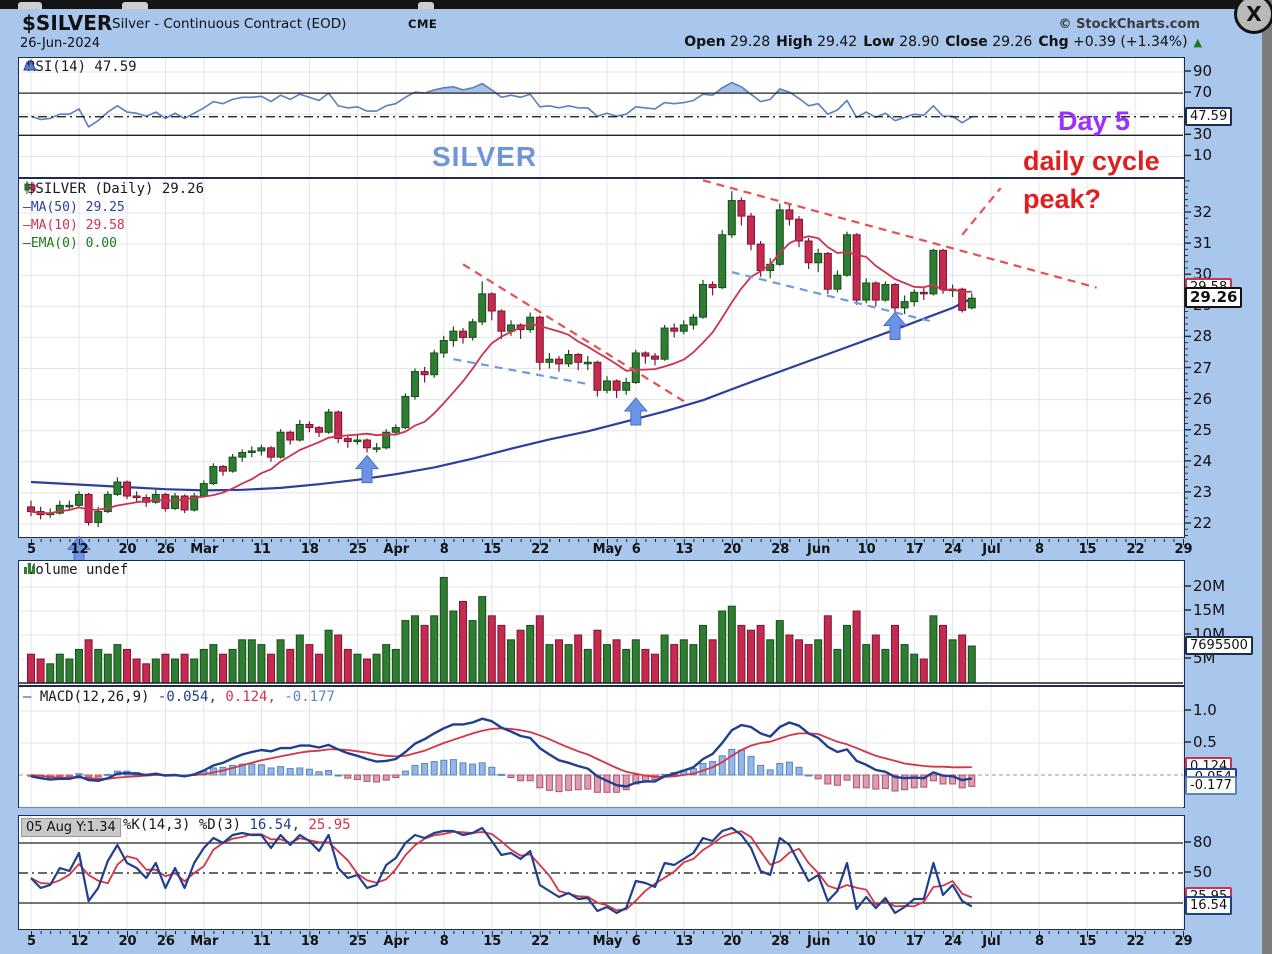  What do you see at coordinates (899, 234) in the screenshot?
I see `red-dashed-trendline` at bounding box center [899, 234].